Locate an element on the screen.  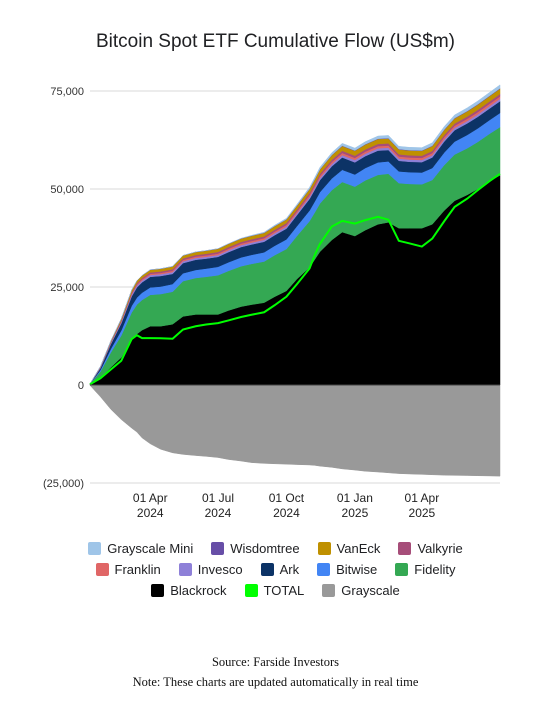
legend-label: Valkyrie is located at coordinates (440, 548).